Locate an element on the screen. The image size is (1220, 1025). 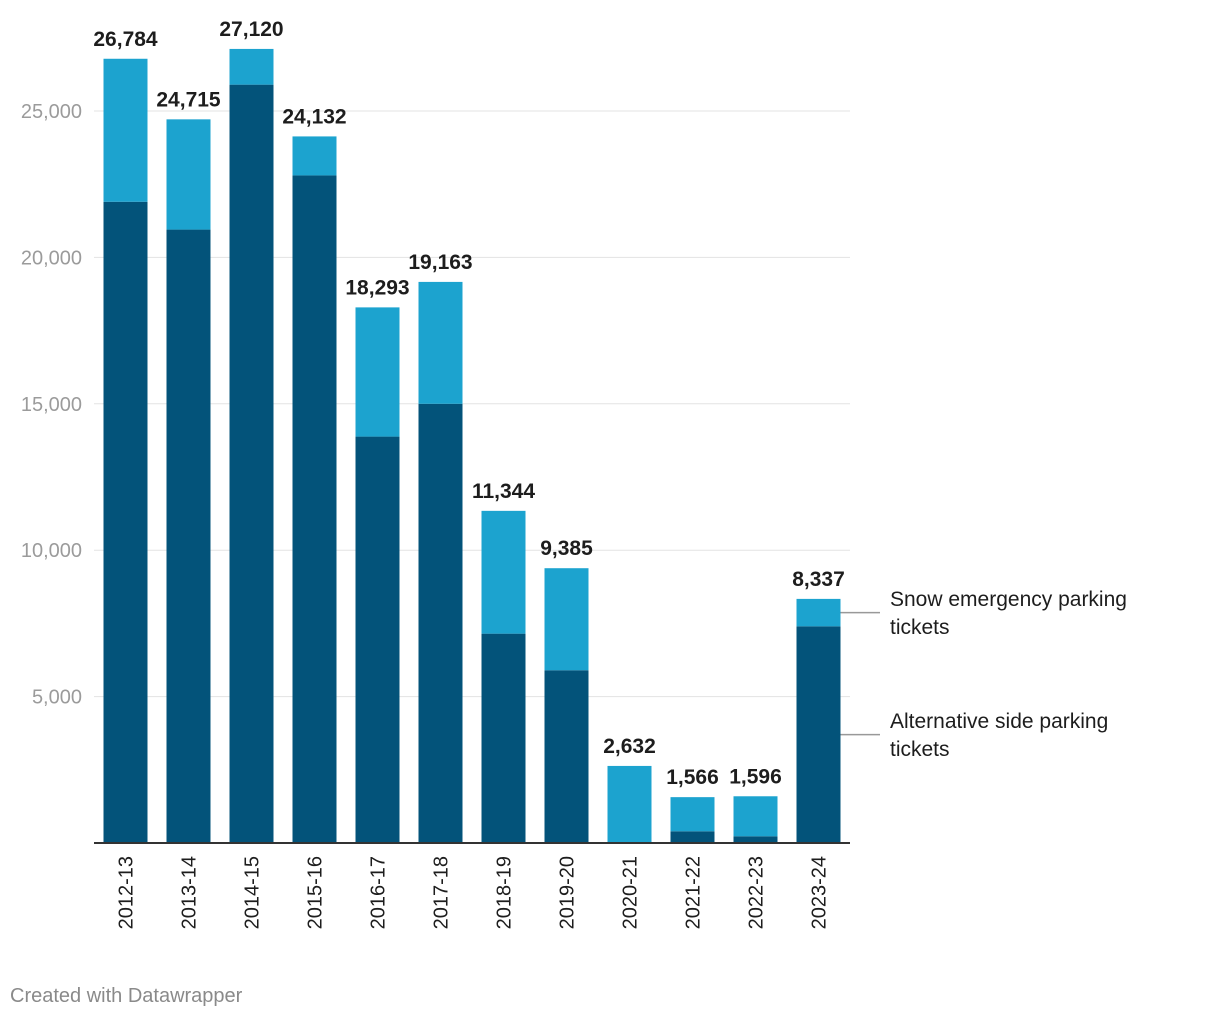
x-tick-label-2022-23: 2022-23 is located at coordinates (757, 892).